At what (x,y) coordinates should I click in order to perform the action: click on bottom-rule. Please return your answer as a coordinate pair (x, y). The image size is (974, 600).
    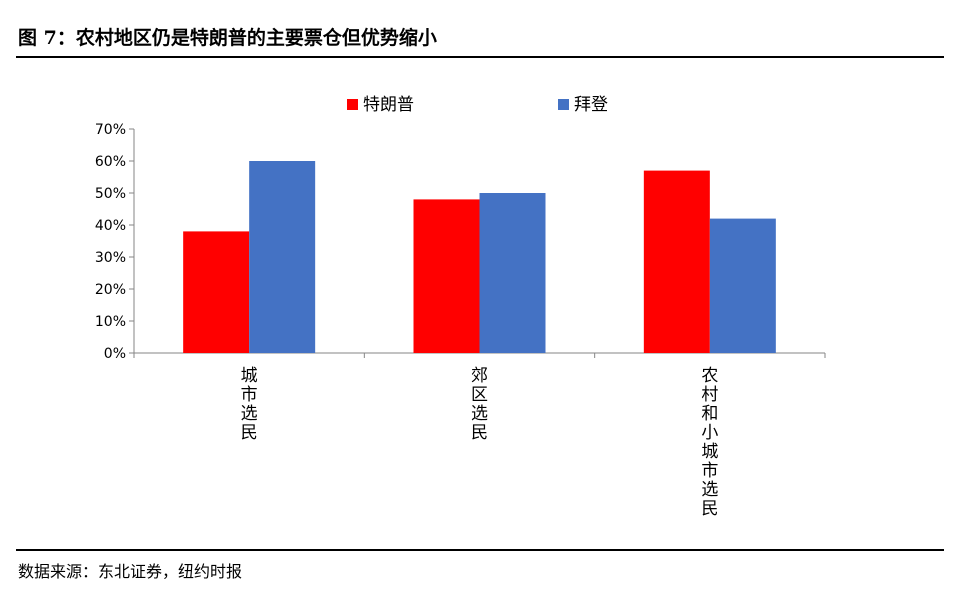
    Looking at the image, I should click on (480, 550).